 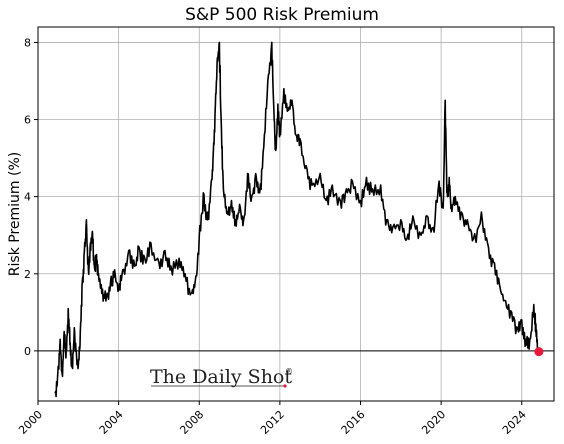 I want to click on x-tick-label: 2012, so click(x=272, y=422).